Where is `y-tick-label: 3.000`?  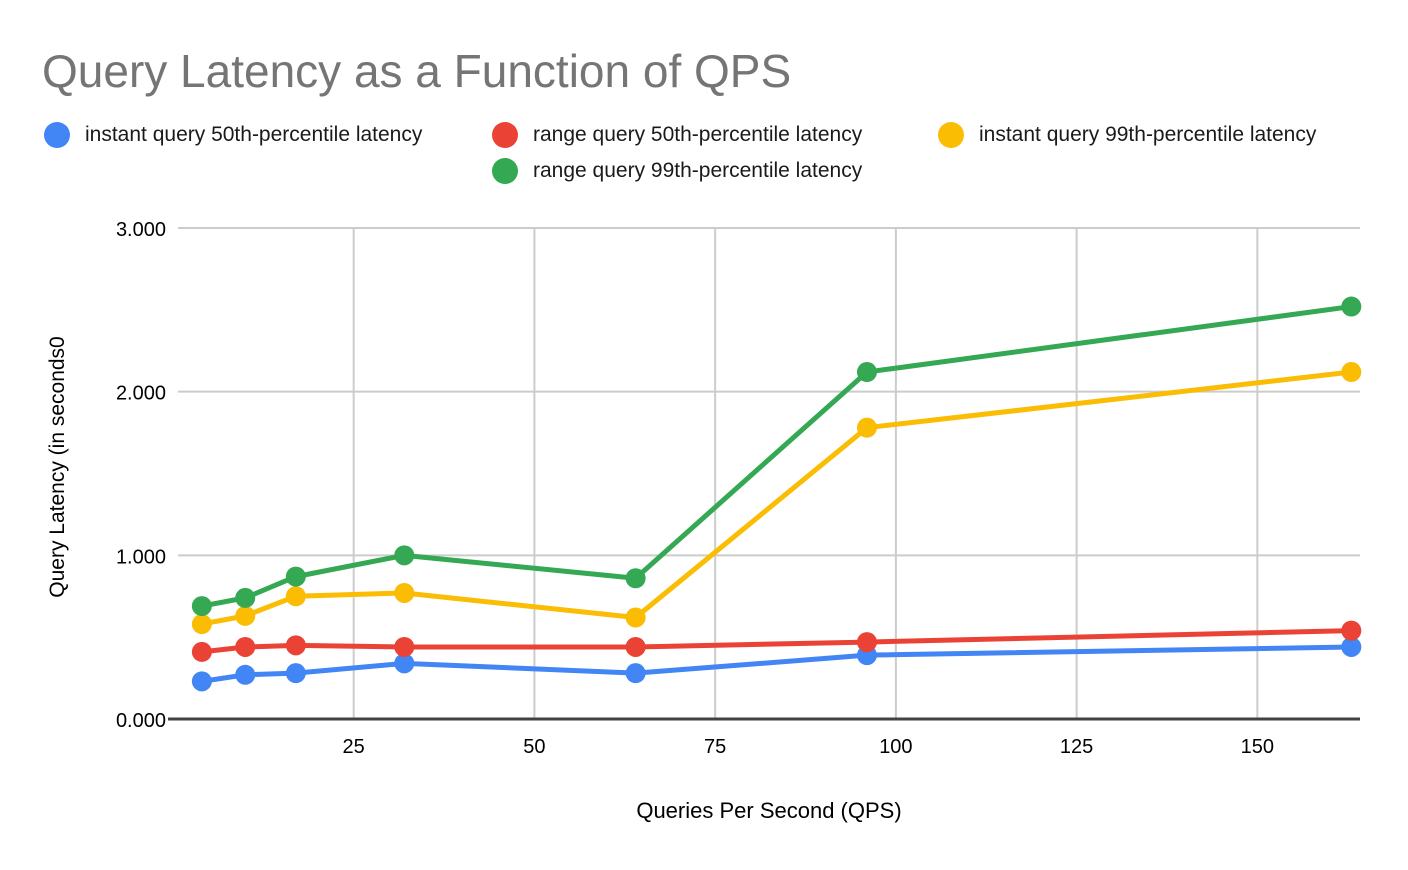 y-tick-label: 3.000 is located at coordinates (141, 230).